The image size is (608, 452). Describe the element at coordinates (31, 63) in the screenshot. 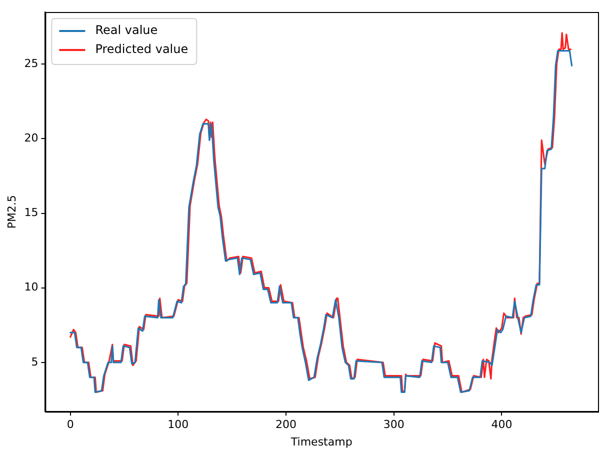

I see `y-tick-label: 25` at that location.